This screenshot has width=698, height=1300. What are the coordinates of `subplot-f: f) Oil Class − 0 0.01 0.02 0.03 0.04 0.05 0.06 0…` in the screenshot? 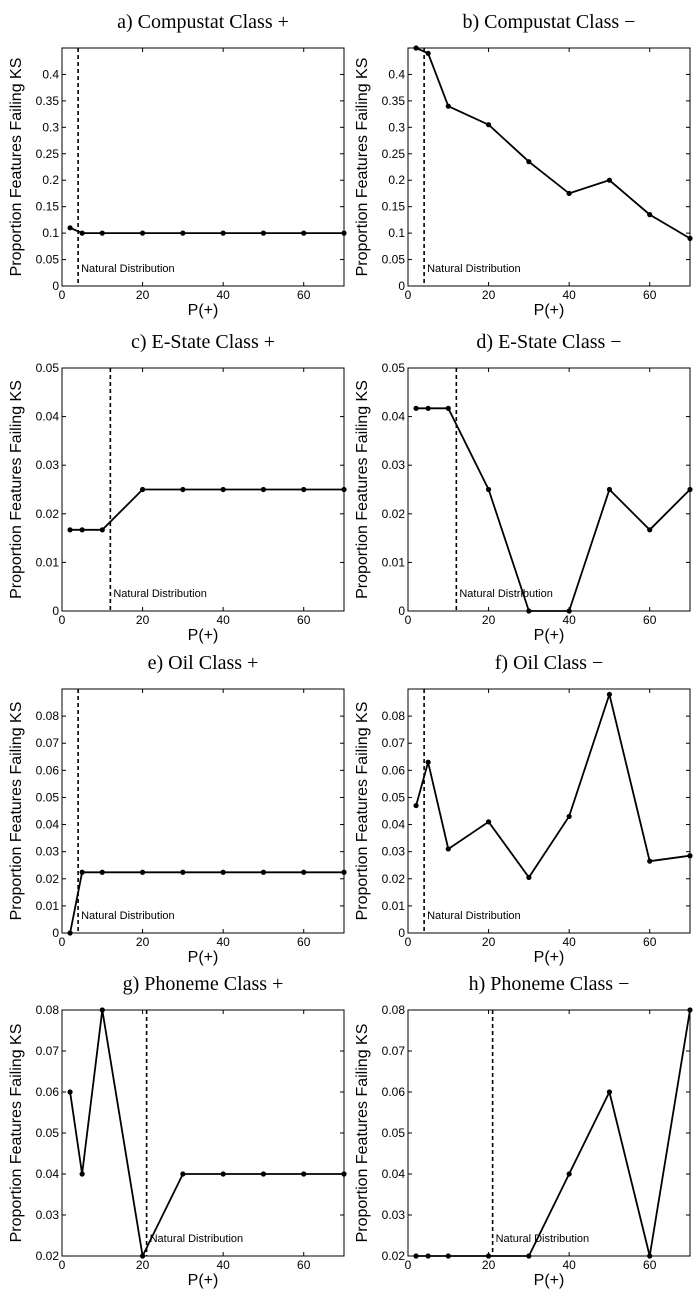 It's located at (523, 809).